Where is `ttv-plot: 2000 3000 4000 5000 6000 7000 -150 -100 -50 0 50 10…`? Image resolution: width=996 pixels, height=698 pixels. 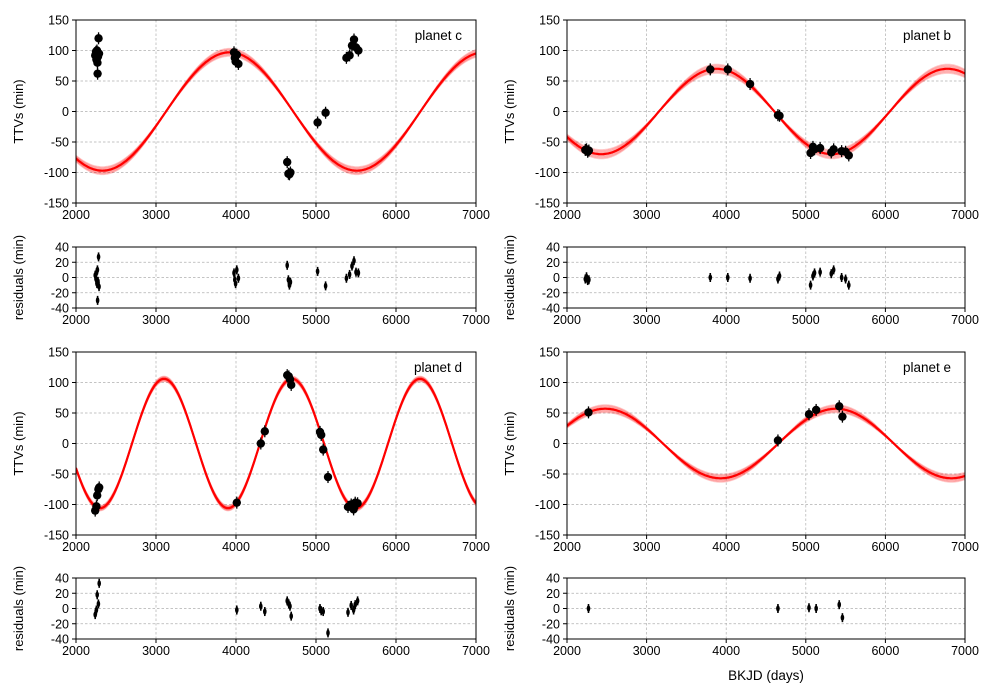
ttv-plot: 2000 3000 4000 5000 6000 7000 -150 -100 -50 0 50 10… is located at coordinates (250, 450).